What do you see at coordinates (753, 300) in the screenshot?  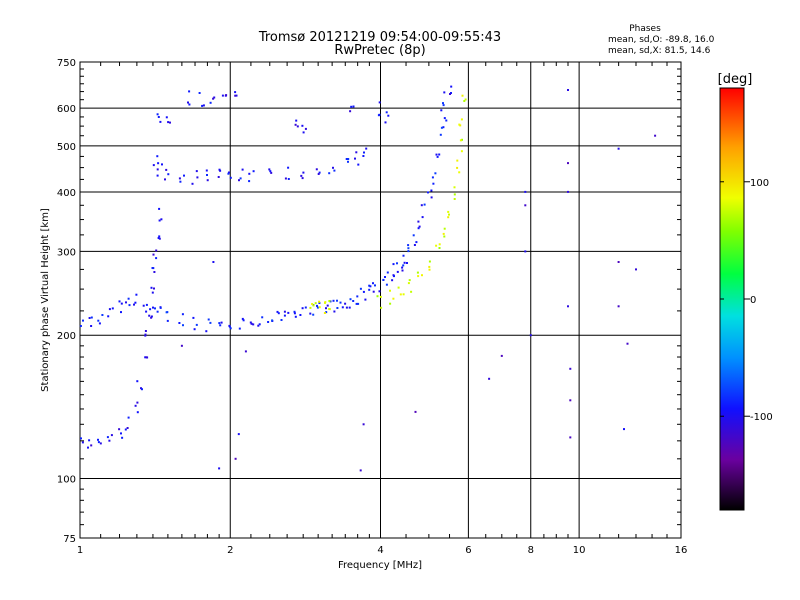 I see `colorbar-tick-label: 0` at bounding box center [753, 300].